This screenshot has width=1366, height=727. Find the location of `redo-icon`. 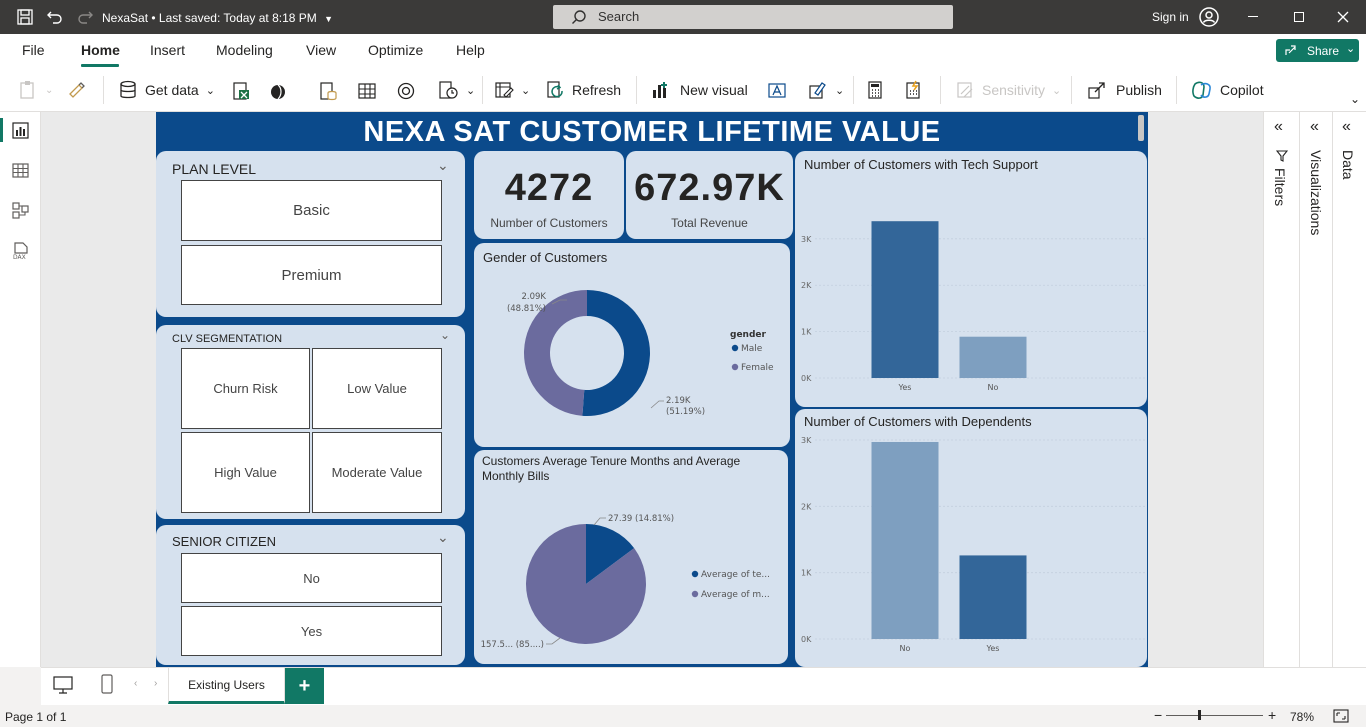

redo-icon is located at coordinates (85, 17).